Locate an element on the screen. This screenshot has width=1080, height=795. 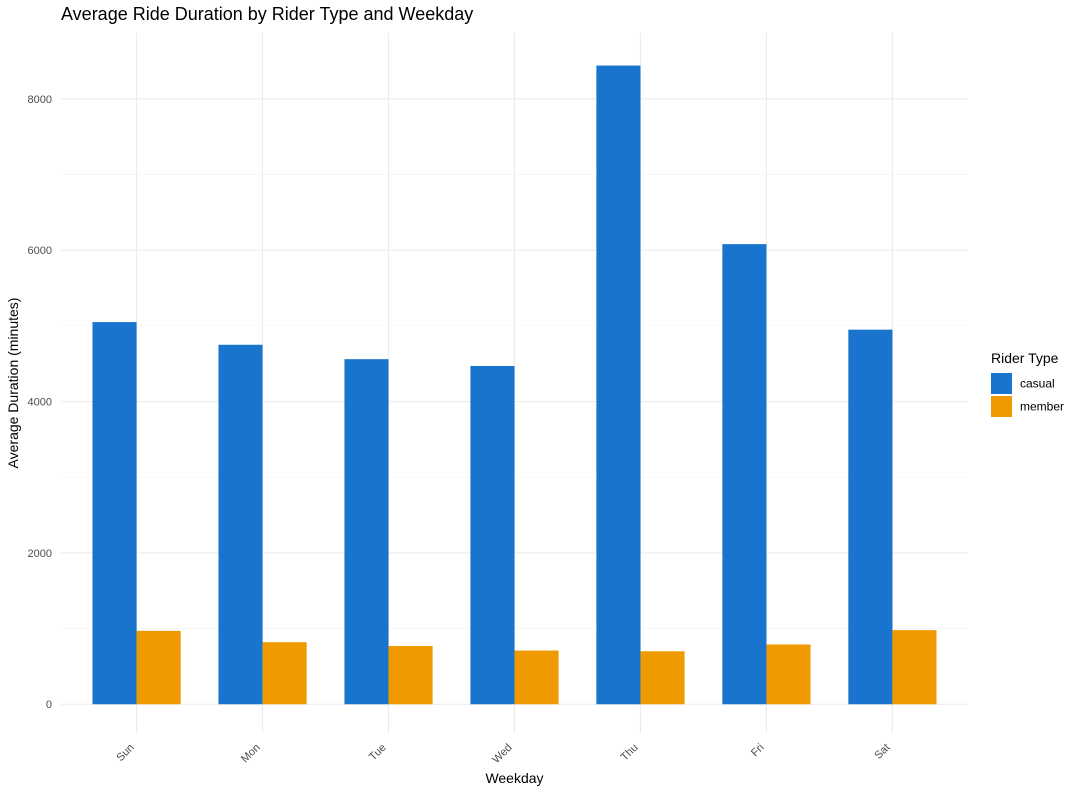
bar-casual-sun is located at coordinates (114, 513).